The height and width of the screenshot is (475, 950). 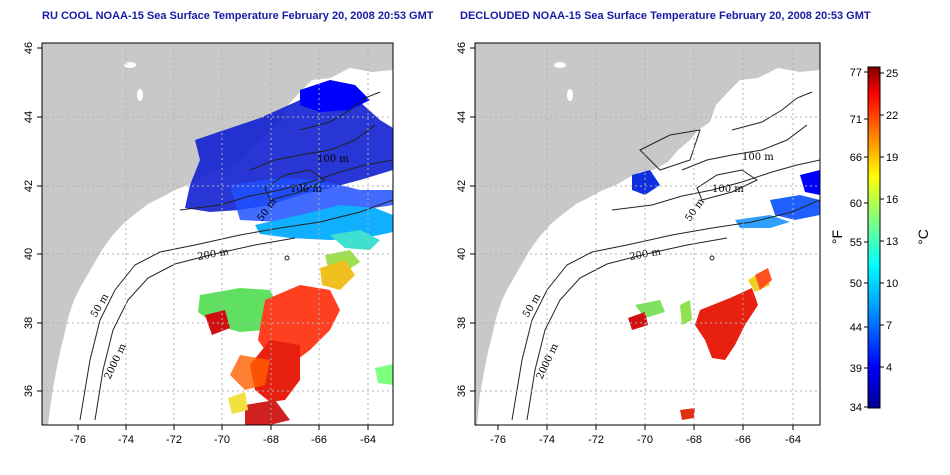 I want to click on colorbar-f-tick: 60, so click(x=856, y=204).